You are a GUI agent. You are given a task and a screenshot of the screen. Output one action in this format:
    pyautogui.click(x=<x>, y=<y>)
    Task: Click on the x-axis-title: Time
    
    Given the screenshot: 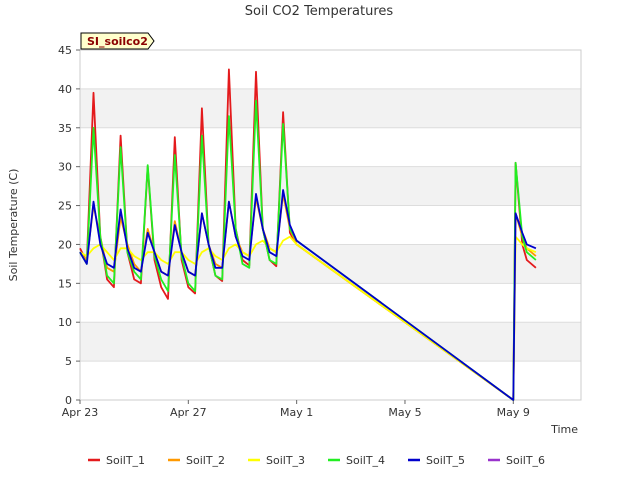 What is the action you would take?
    pyautogui.click(x=564, y=429)
    